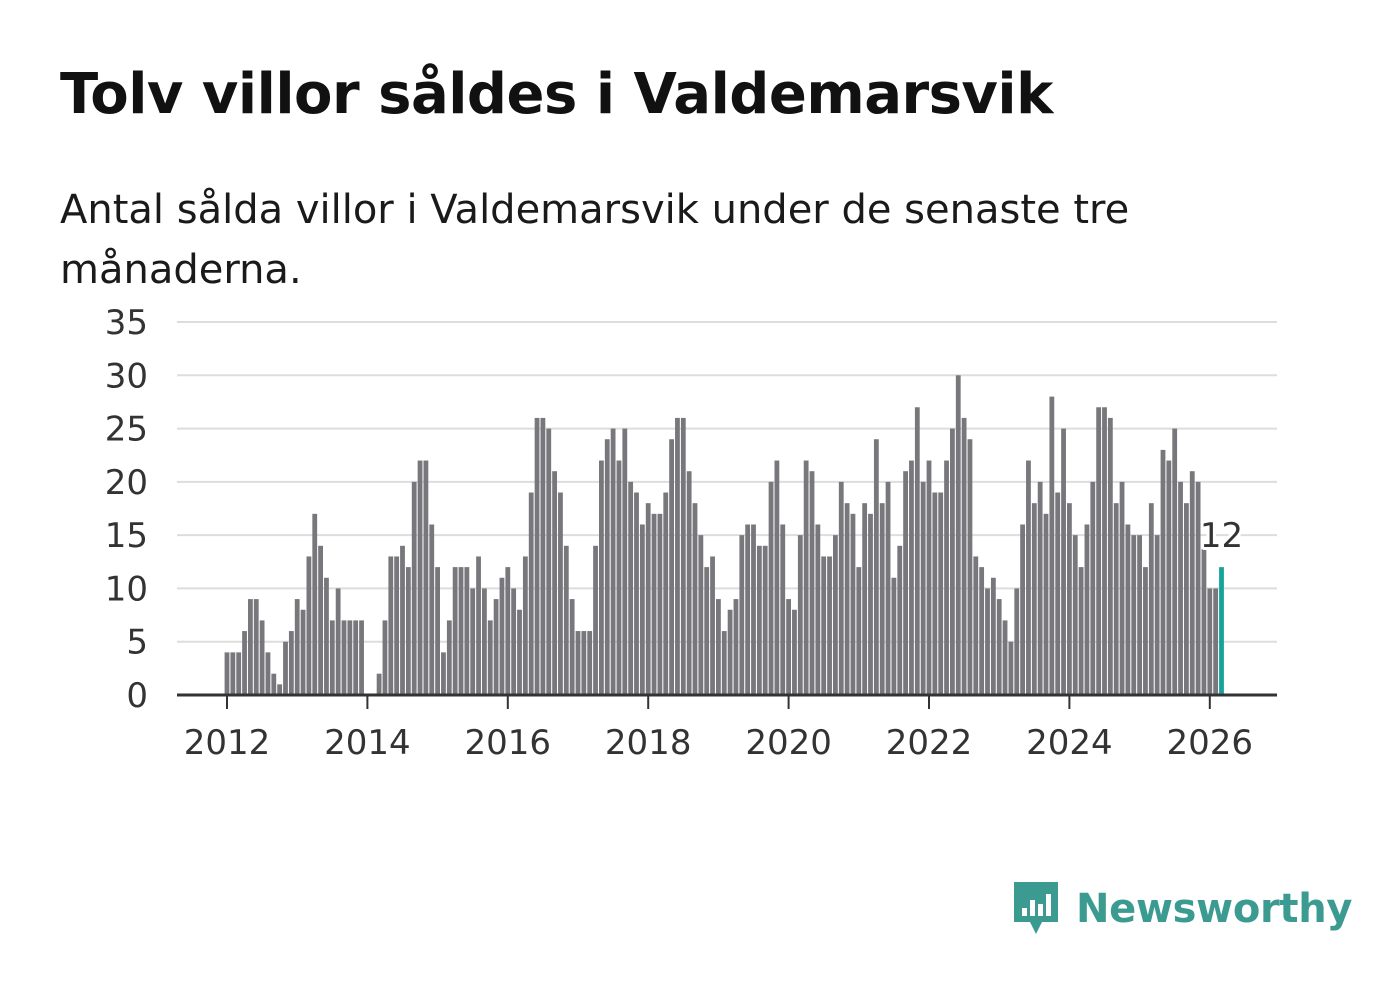 This screenshot has width=1382, height=999. What do you see at coordinates (1036, 908) in the screenshot?
I see `newsworthy-logo-icon` at bounding box center [1036, 908].